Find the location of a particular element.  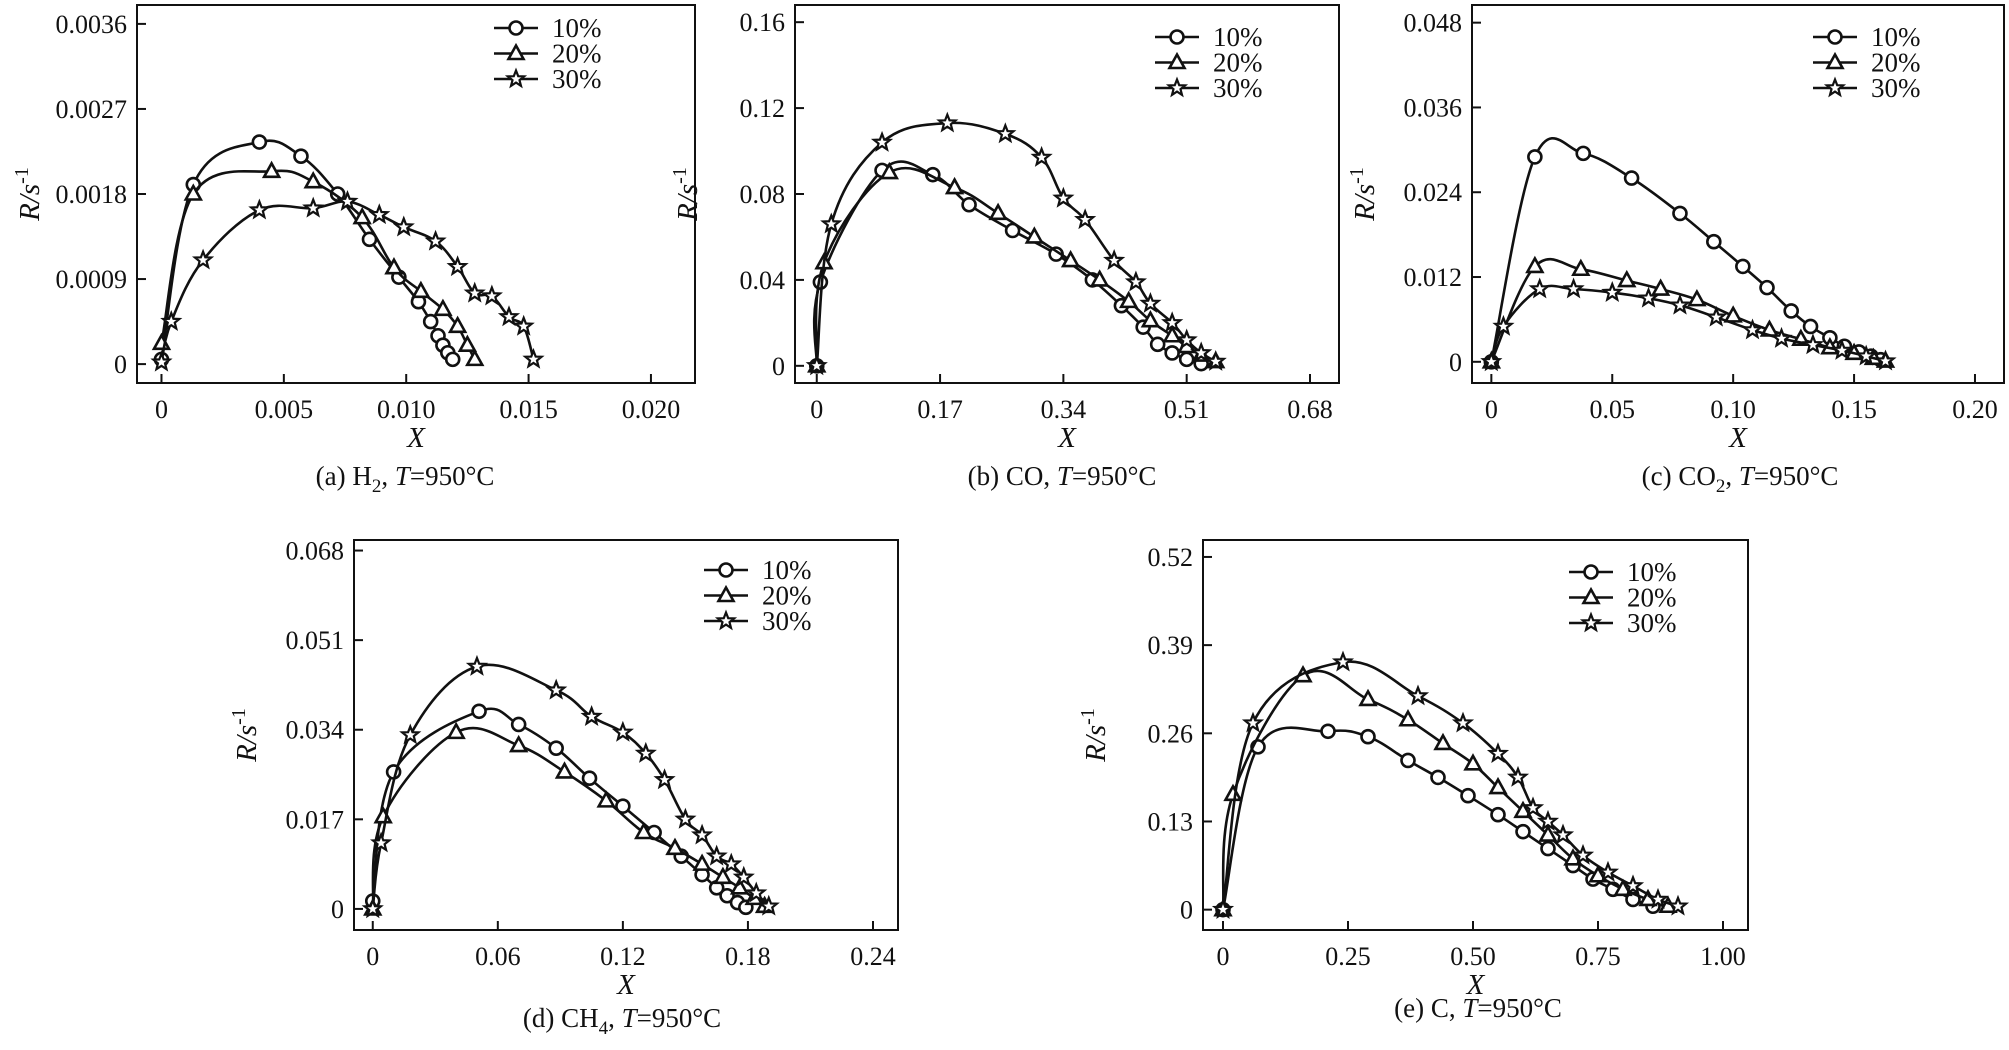

y-tick-label: 0.024 is located at coordinates (1433, 192).